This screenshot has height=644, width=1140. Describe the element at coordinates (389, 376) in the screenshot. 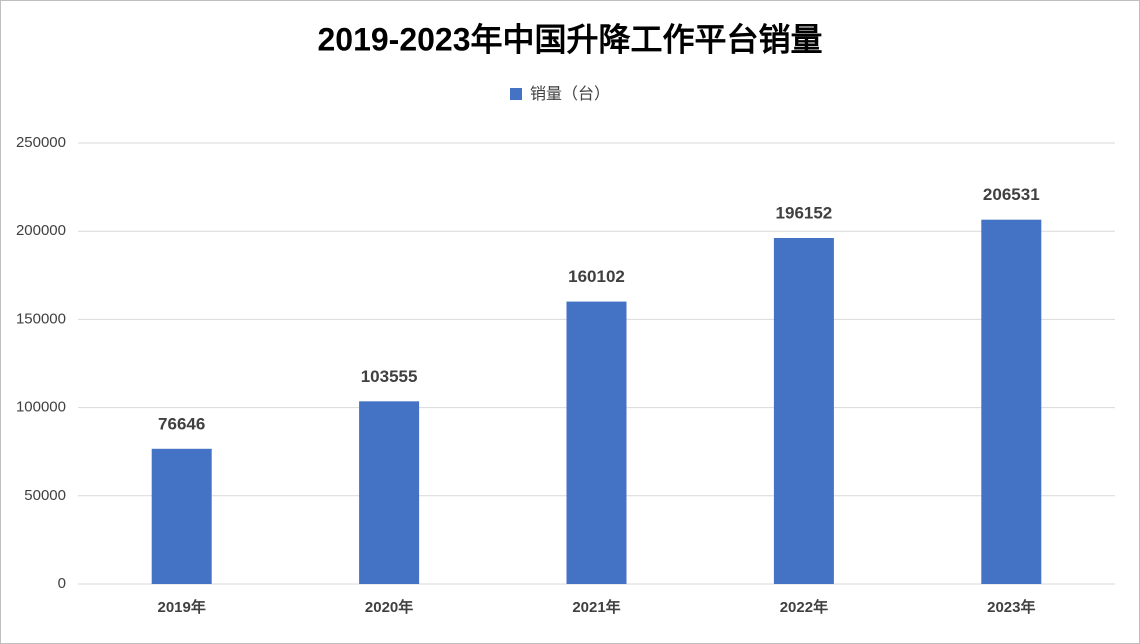

I see `data-label: 103555` at that location.